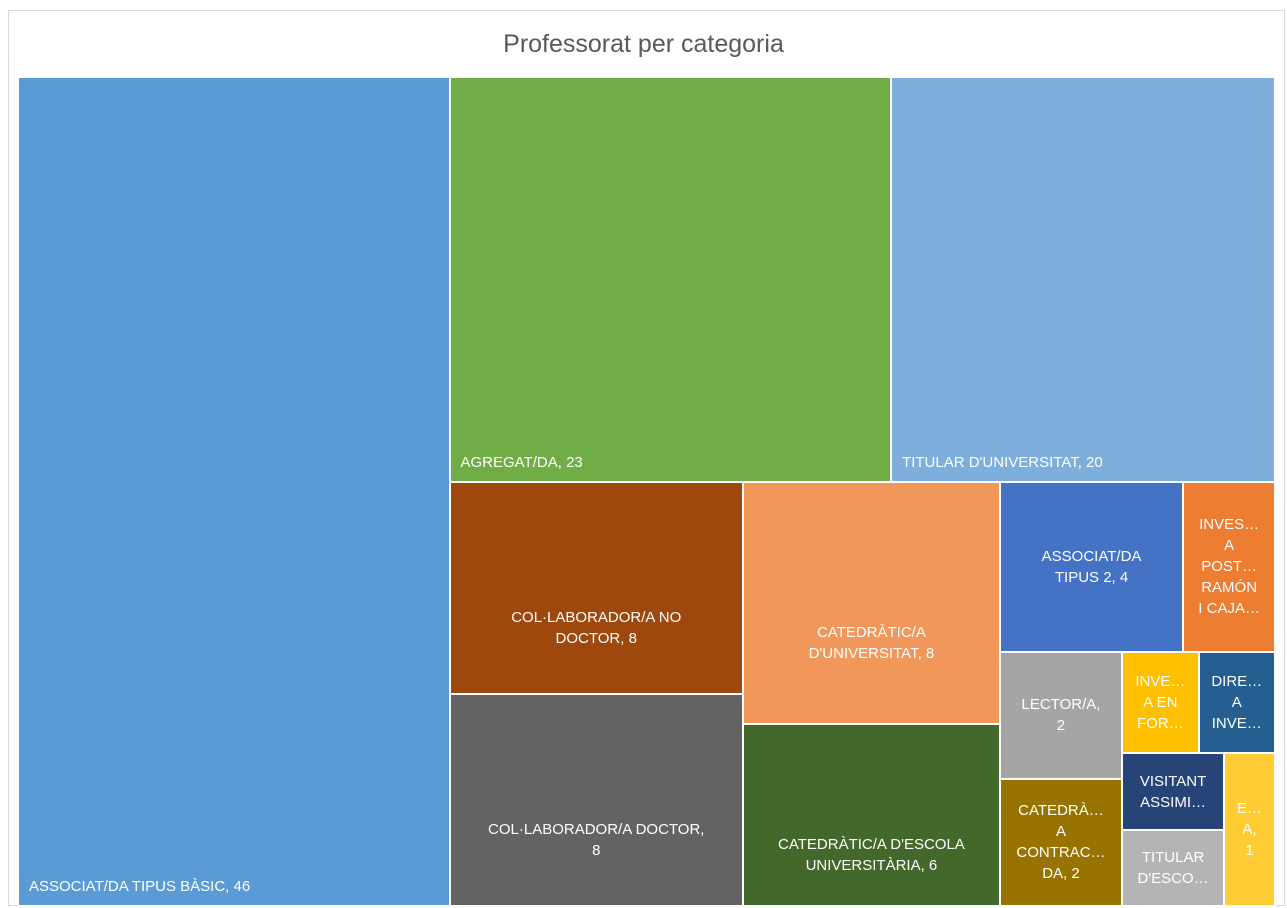  What do you see at coordinates (1083, 280) in the screenshot?
I see `tile: TITULAR D'UNIVERSITAT, 20` at bounding box center [1083, 280].